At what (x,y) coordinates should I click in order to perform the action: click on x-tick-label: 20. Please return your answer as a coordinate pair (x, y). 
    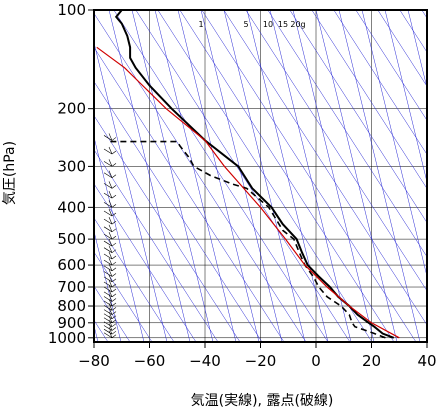
    Looking at the image, I should click on (371, 361).